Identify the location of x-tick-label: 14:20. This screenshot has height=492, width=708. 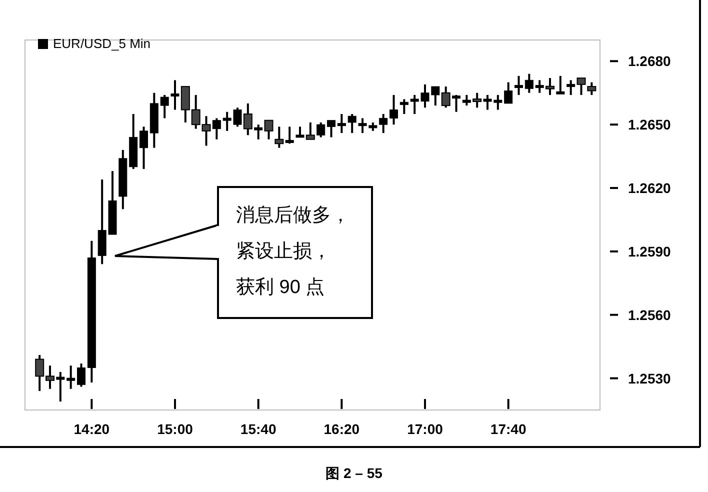
(92, 429).